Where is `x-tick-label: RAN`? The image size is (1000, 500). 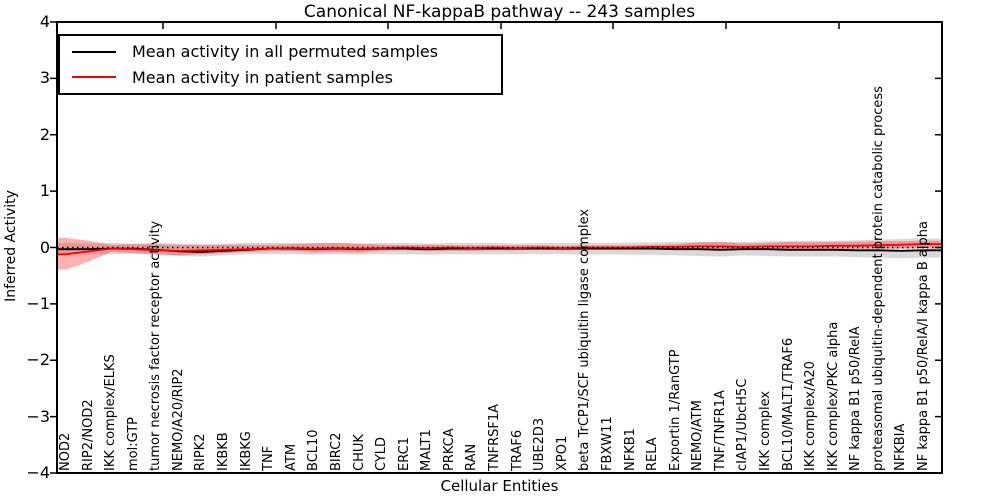
x-tick-label: RAN is located at coordinates (472, 457).